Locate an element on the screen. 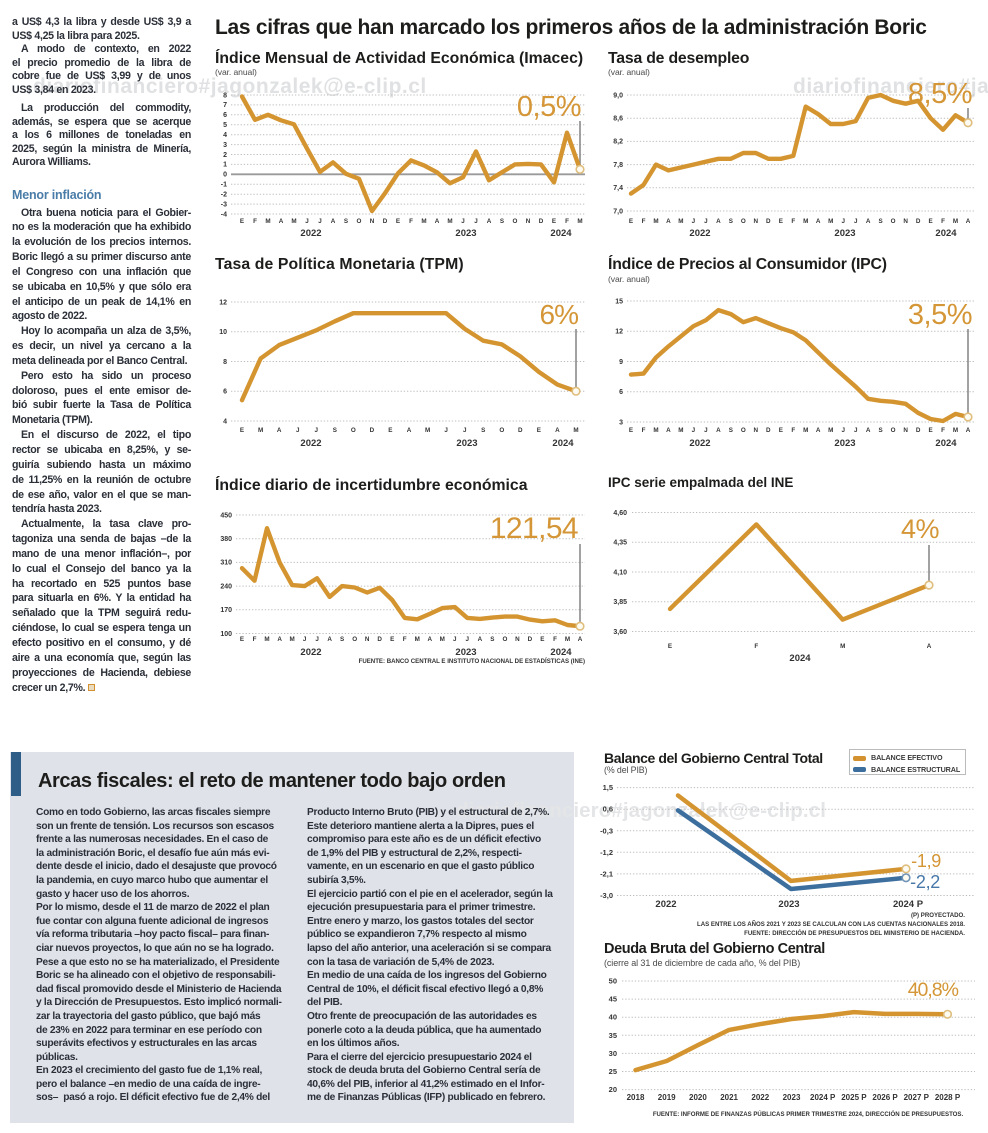 This screenshot has width=988, height=1133. svg-text: 4% is located at coordinates (920, 529).